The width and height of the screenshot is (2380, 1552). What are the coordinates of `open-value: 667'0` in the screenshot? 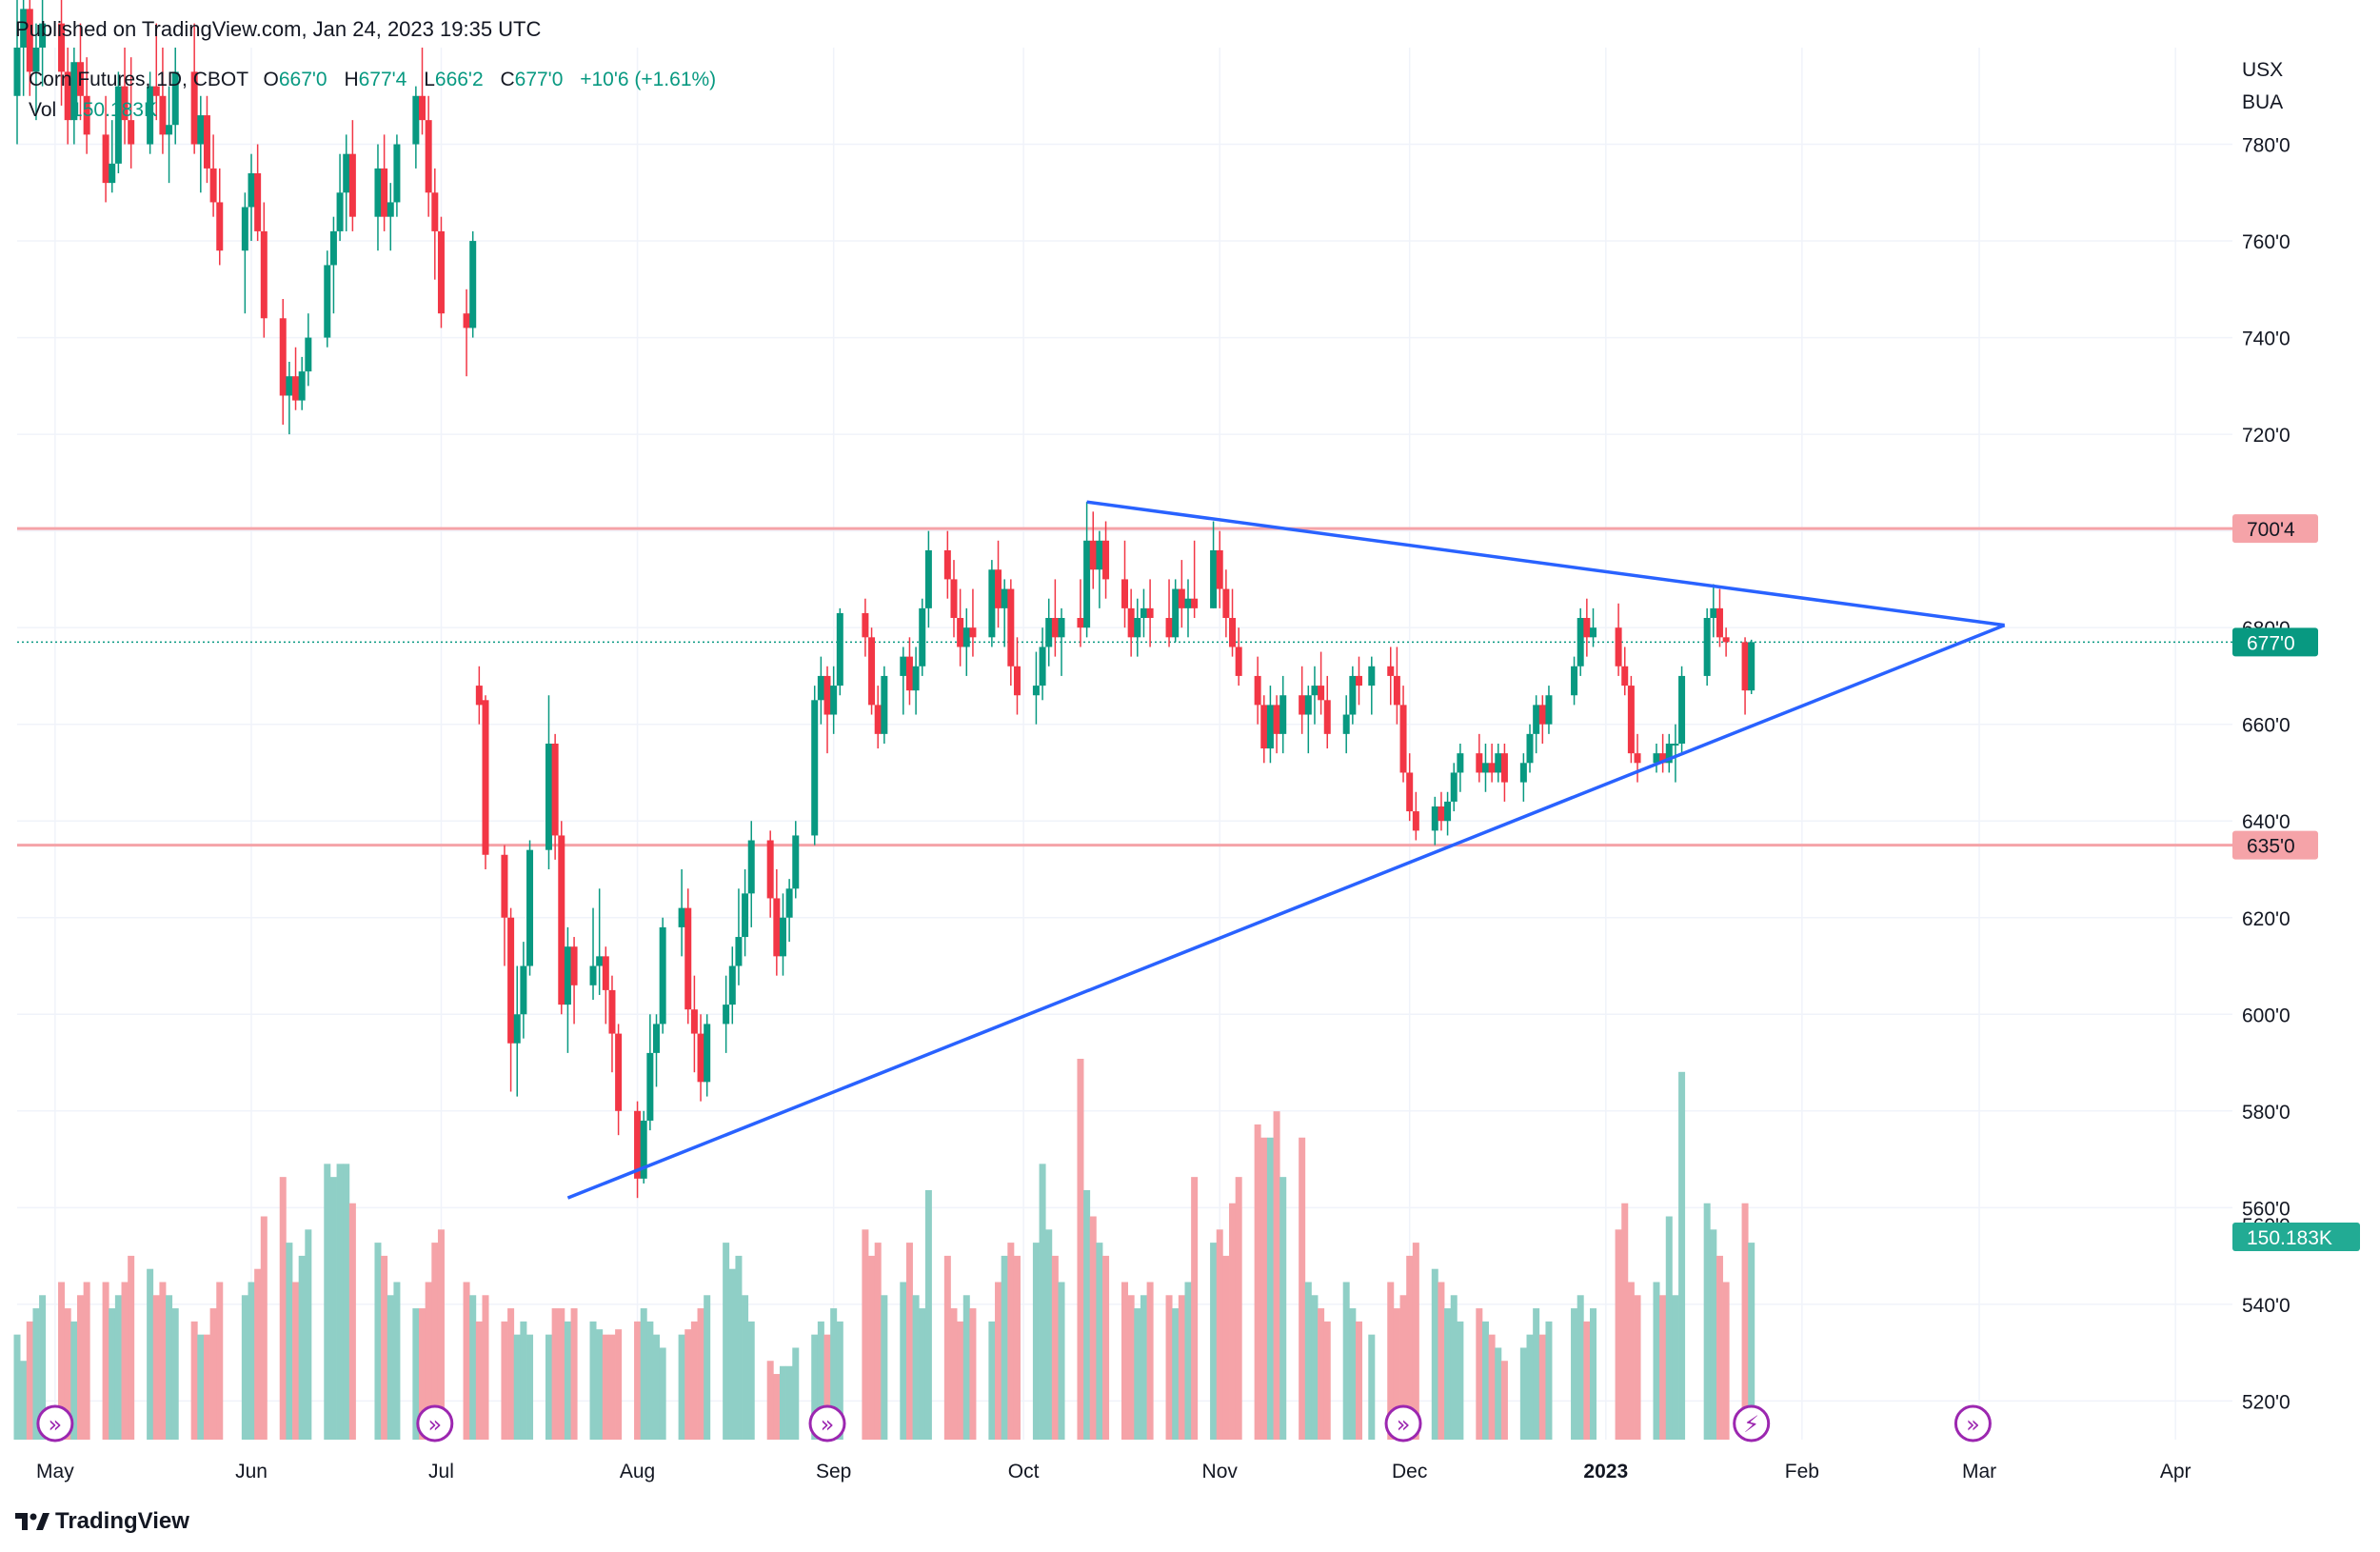 It's located at (302, 80).